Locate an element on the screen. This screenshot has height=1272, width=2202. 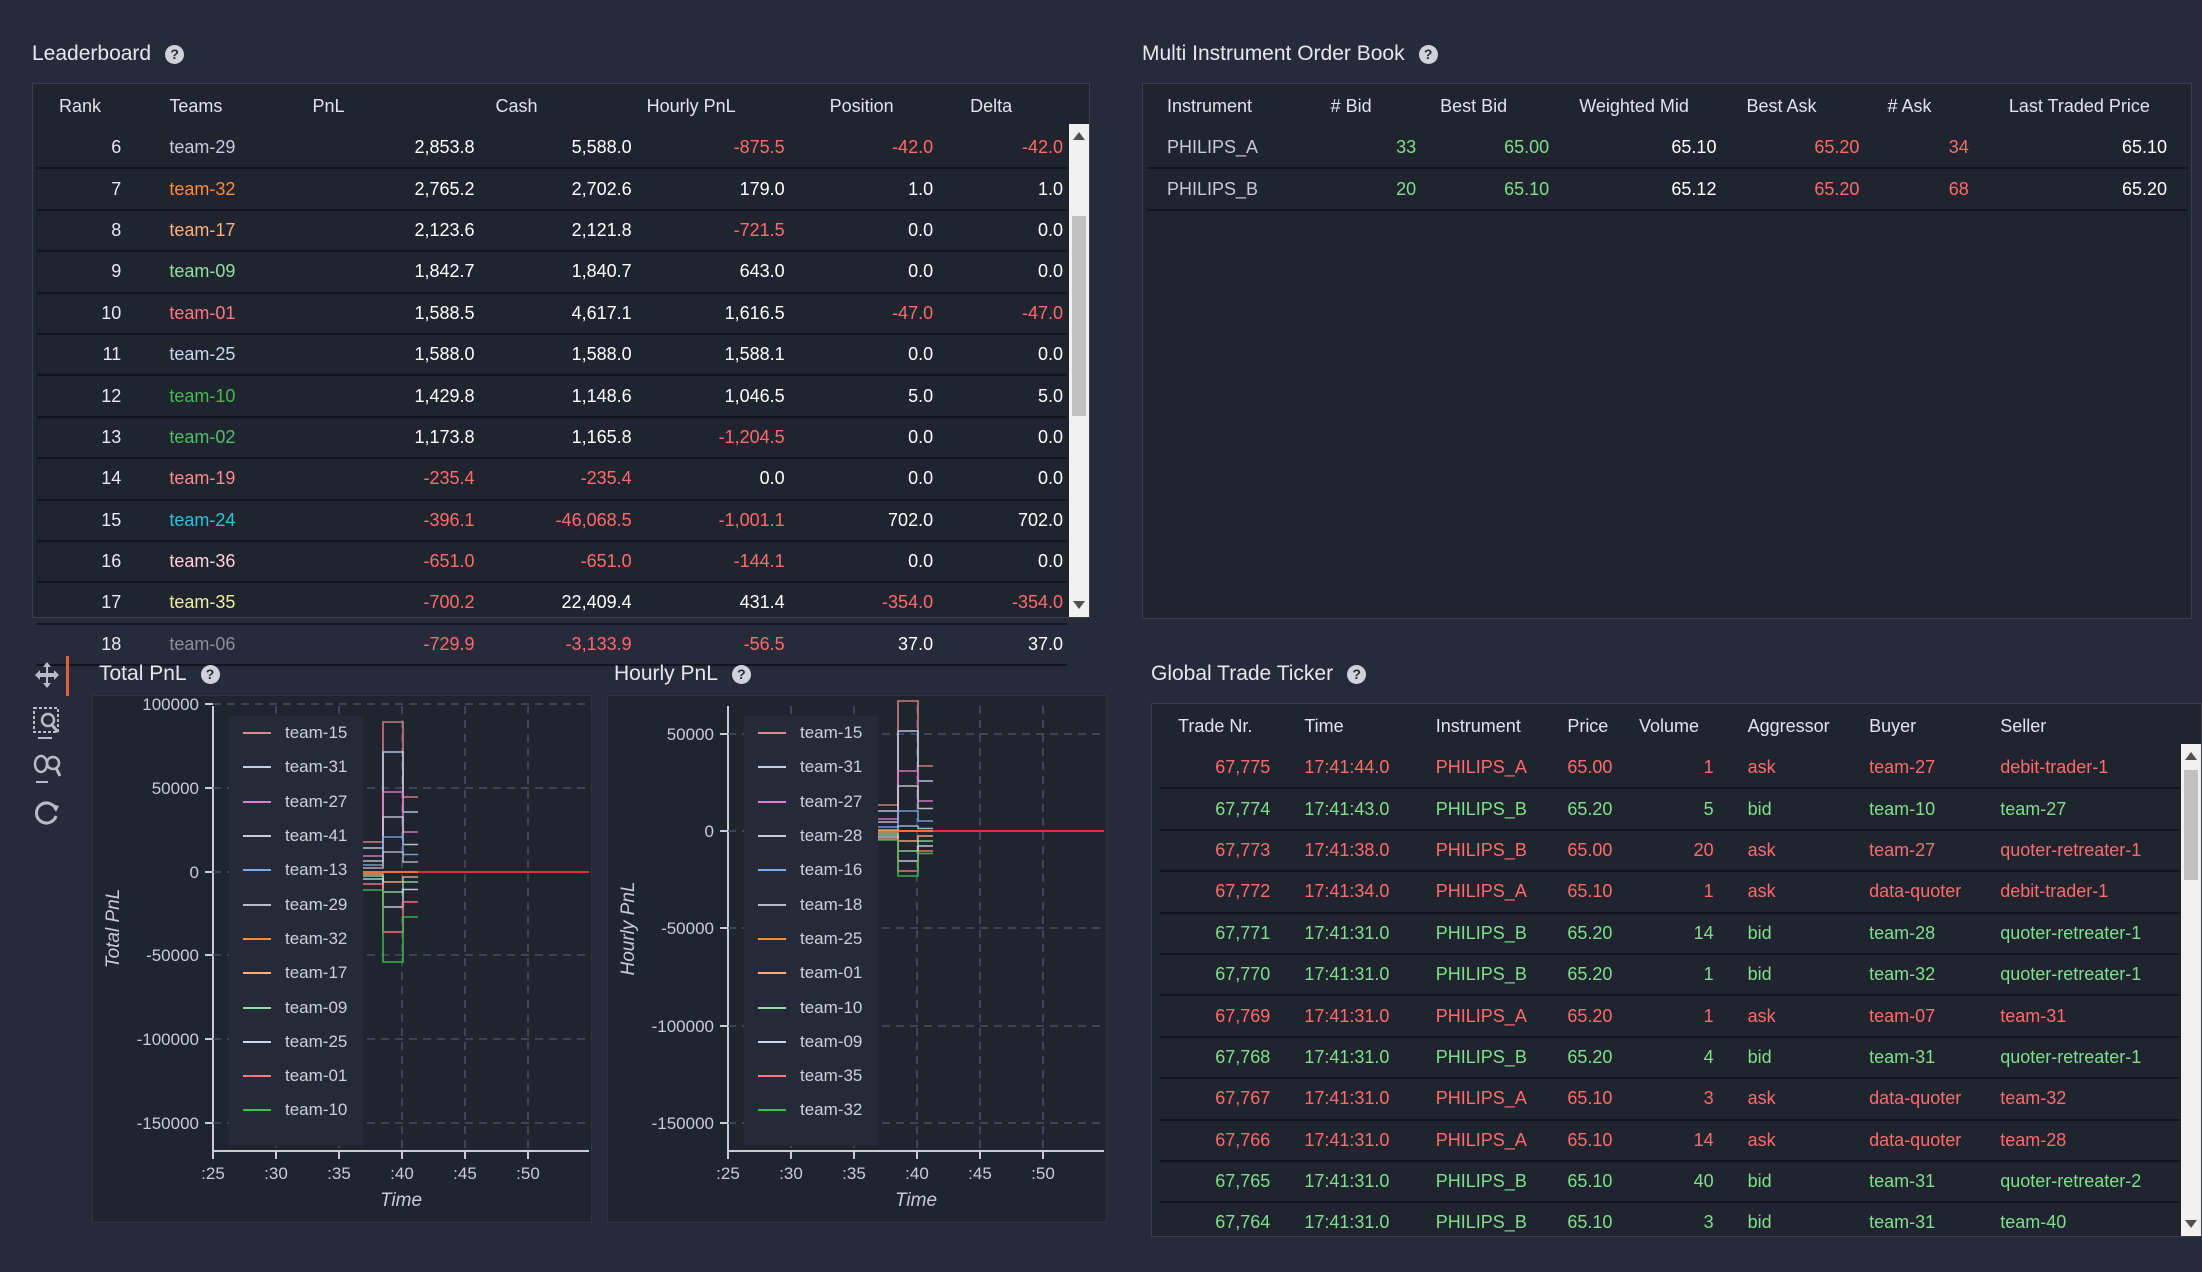
col-hourly-pnl: Hourly PnL is located at coordinates (691, 105).